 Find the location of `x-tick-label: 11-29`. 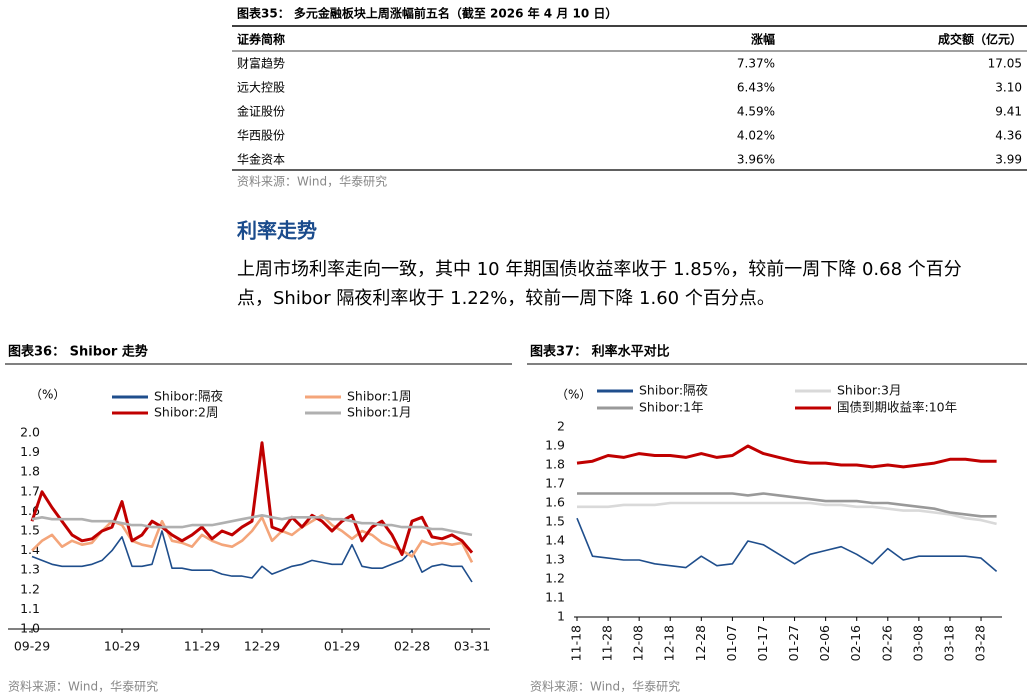

x-tick-label: 11-29 is located at coordinates (202, 646).